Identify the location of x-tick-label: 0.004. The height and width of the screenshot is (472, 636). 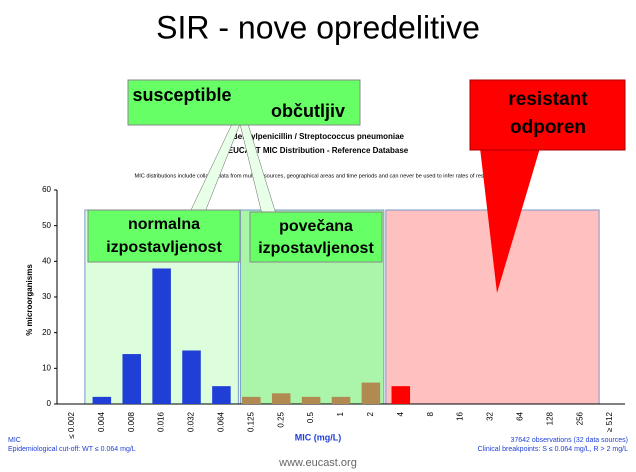
(101, 421).